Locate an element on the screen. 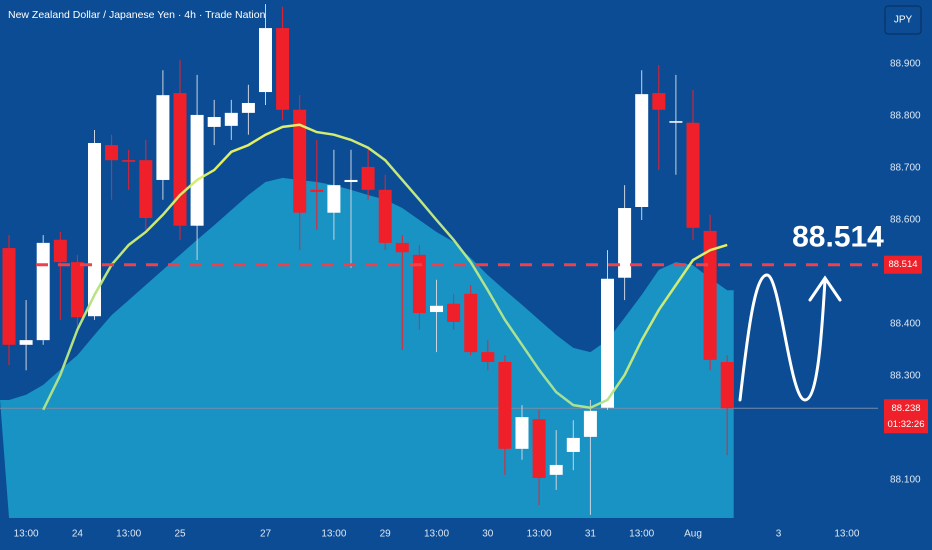 The width and height of the screenshot is (932, 550). x-tick-label: 27 is located at coordinates (266, 534).